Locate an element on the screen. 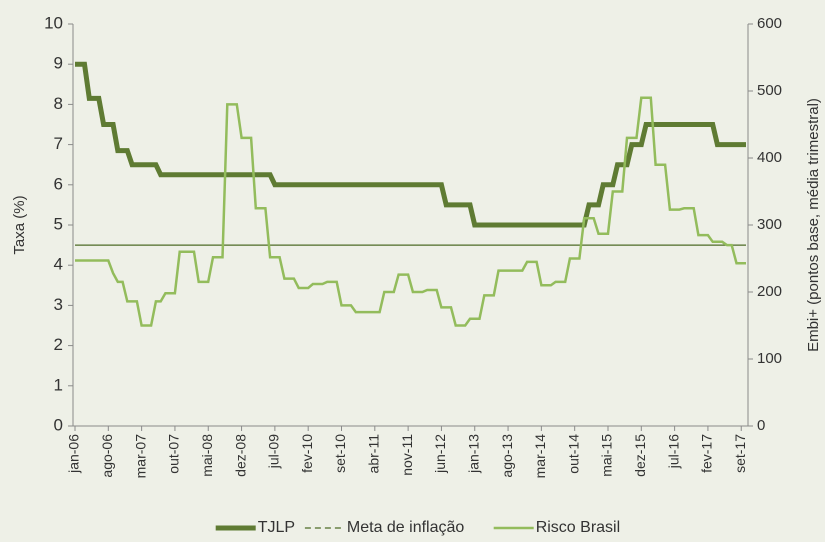  x-tick-label: ago-13 is located at coordinates (507, 456).